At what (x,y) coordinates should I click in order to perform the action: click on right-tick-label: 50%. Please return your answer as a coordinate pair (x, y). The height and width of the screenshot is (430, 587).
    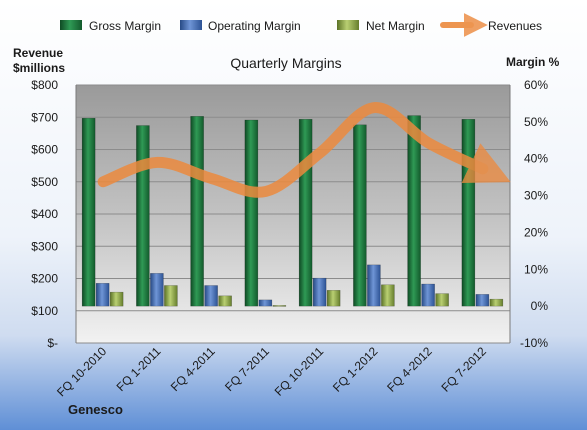
    Looking at the image, I should click on (536, 122).